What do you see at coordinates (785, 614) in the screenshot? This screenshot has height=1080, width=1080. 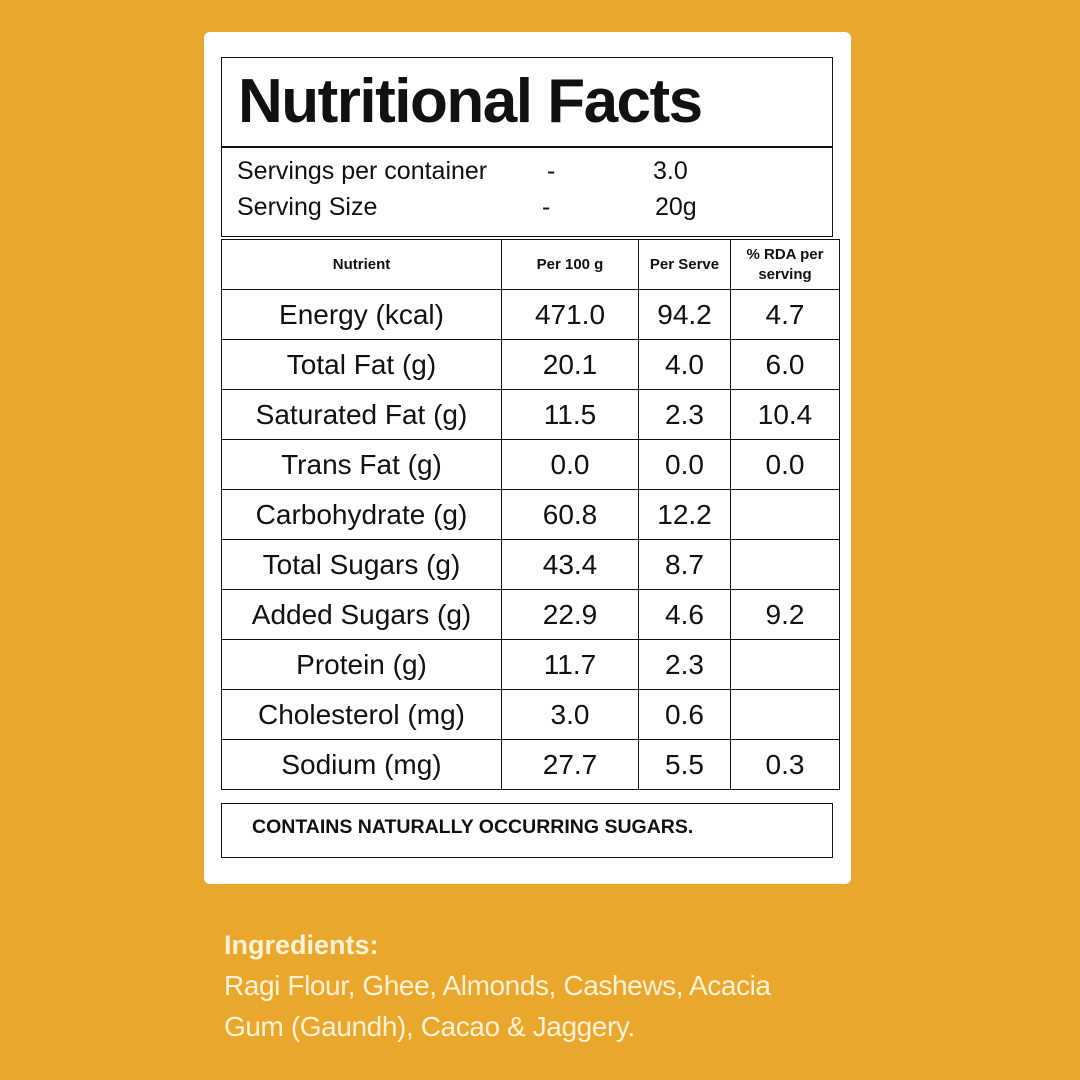 I see `value-cell: 9.2` at bounding box center [785, 614].